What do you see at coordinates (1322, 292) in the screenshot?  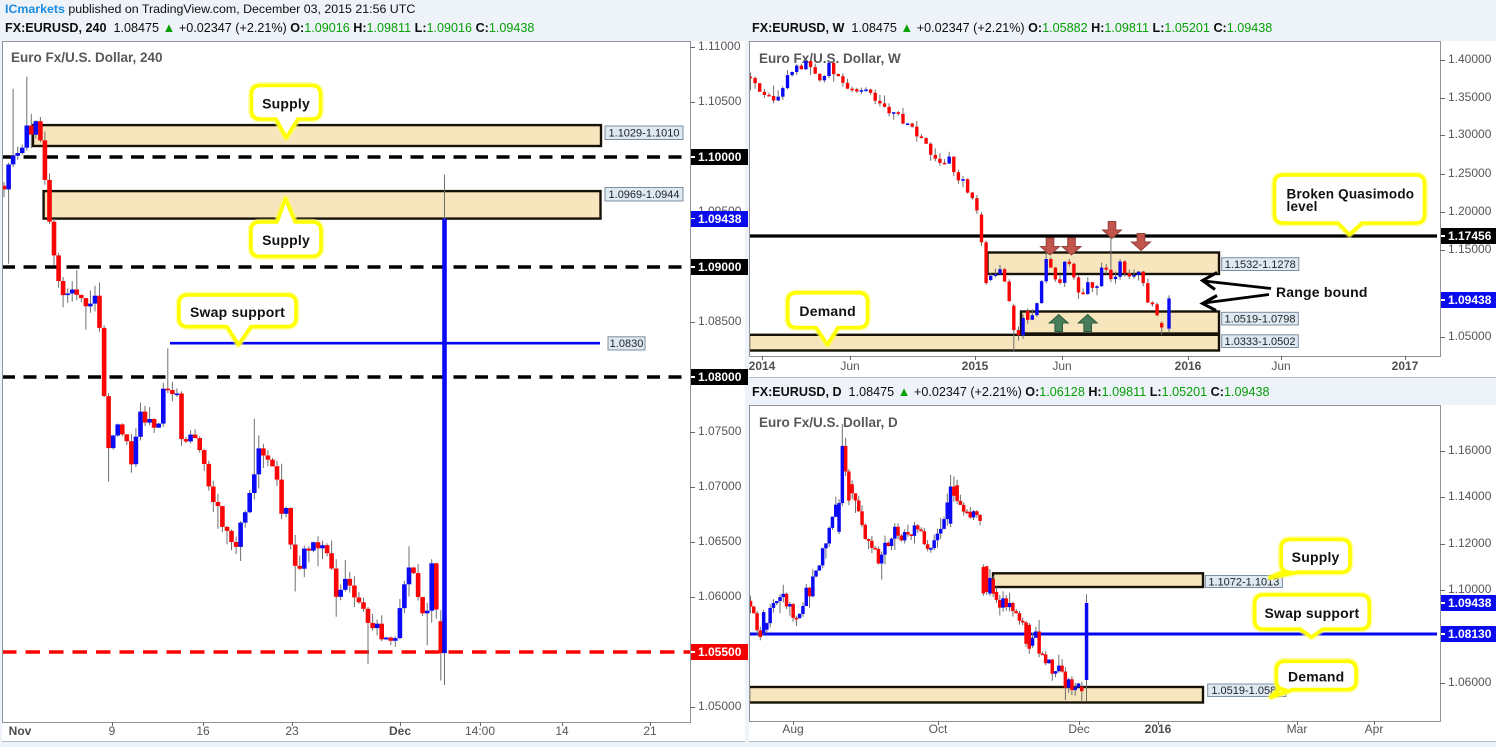 I see `svg-text: Range bound` at bounding box center [1322, 292].